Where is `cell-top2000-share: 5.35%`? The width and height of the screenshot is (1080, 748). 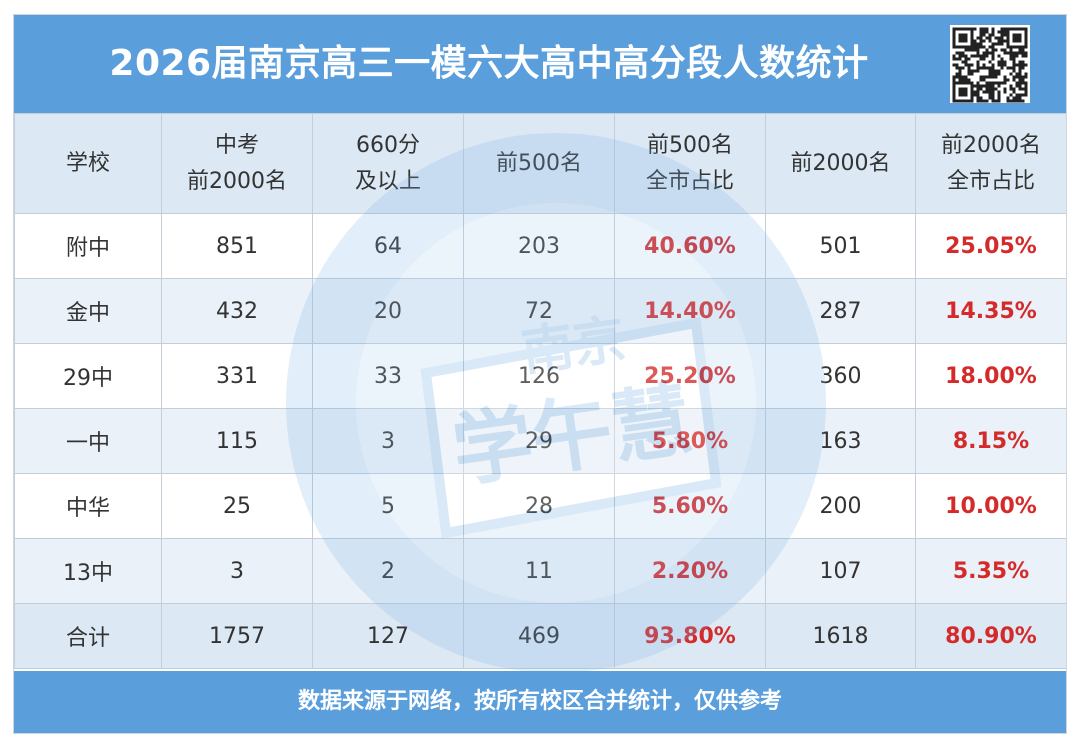
cell-top2000-share: 5.35% is located at coordinates (990, 571).